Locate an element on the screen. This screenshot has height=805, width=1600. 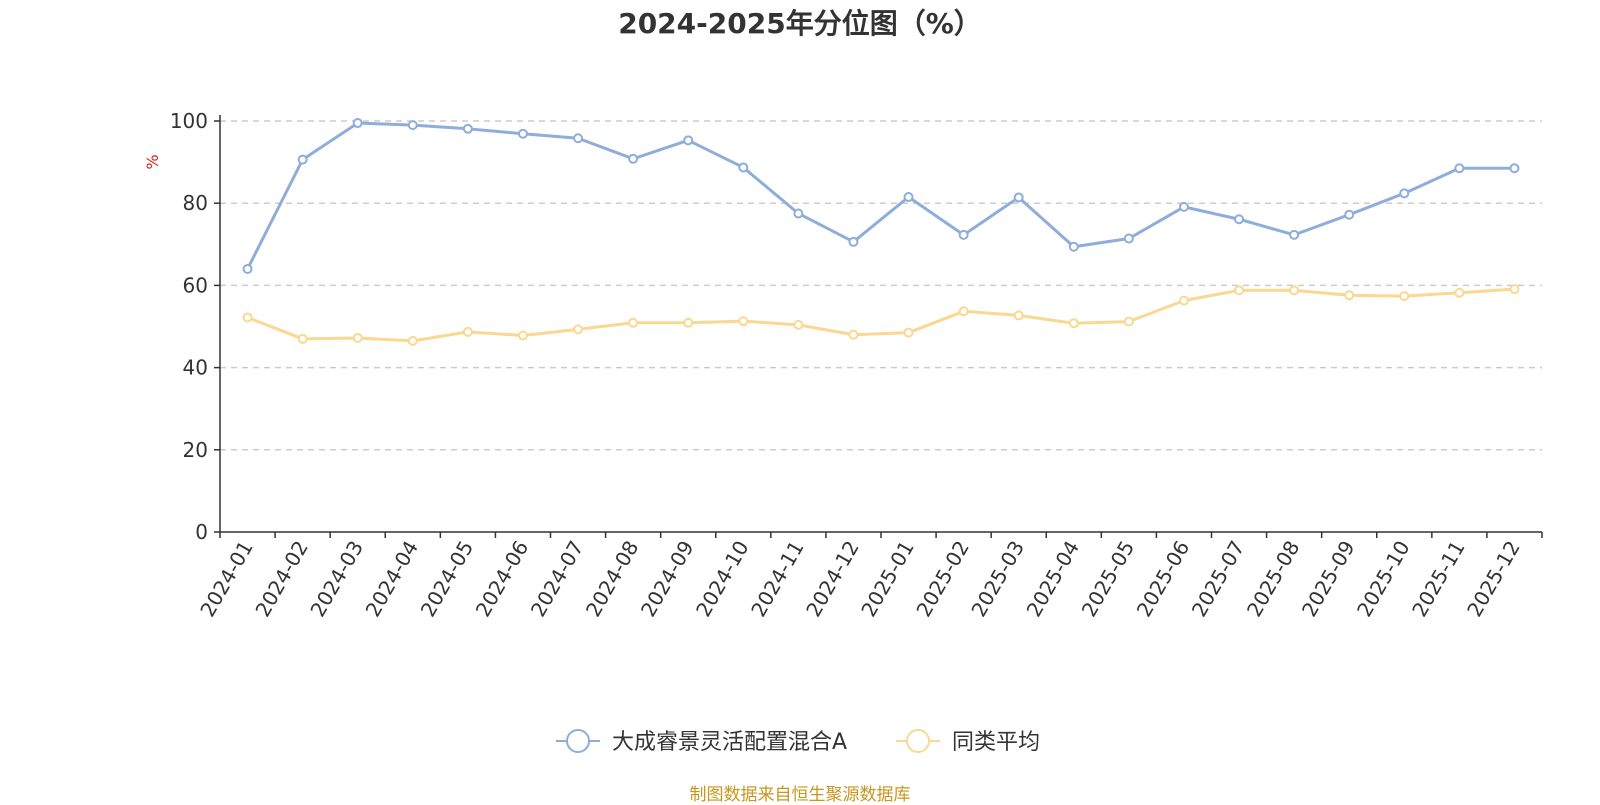
y-tick-label: 40 is located at coordinates (195, 368).